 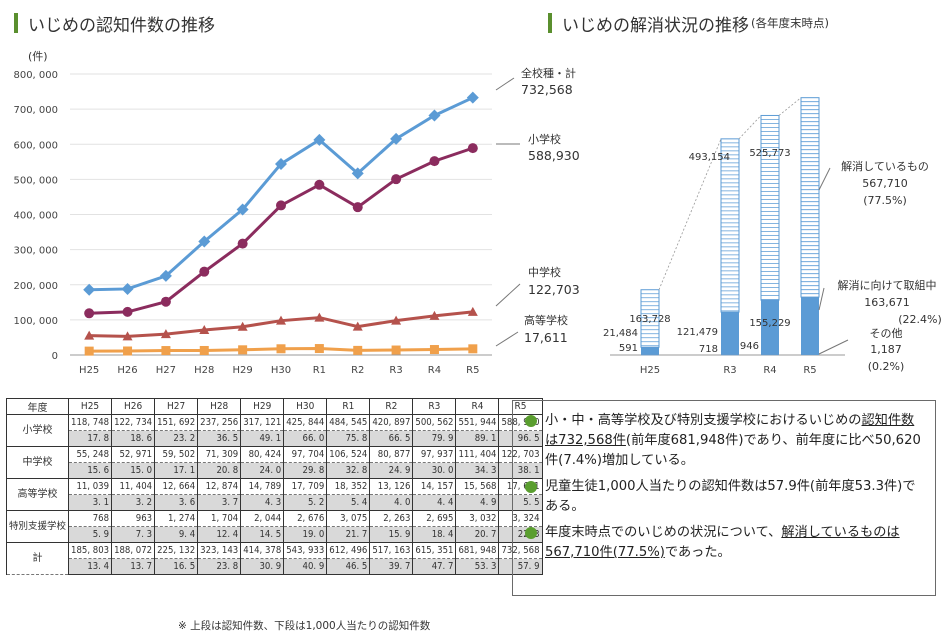 What do you see at coordinates (176, 518) in the screenshot?
I see `count-cell: 1, 274` at bounding box center [176, 518].